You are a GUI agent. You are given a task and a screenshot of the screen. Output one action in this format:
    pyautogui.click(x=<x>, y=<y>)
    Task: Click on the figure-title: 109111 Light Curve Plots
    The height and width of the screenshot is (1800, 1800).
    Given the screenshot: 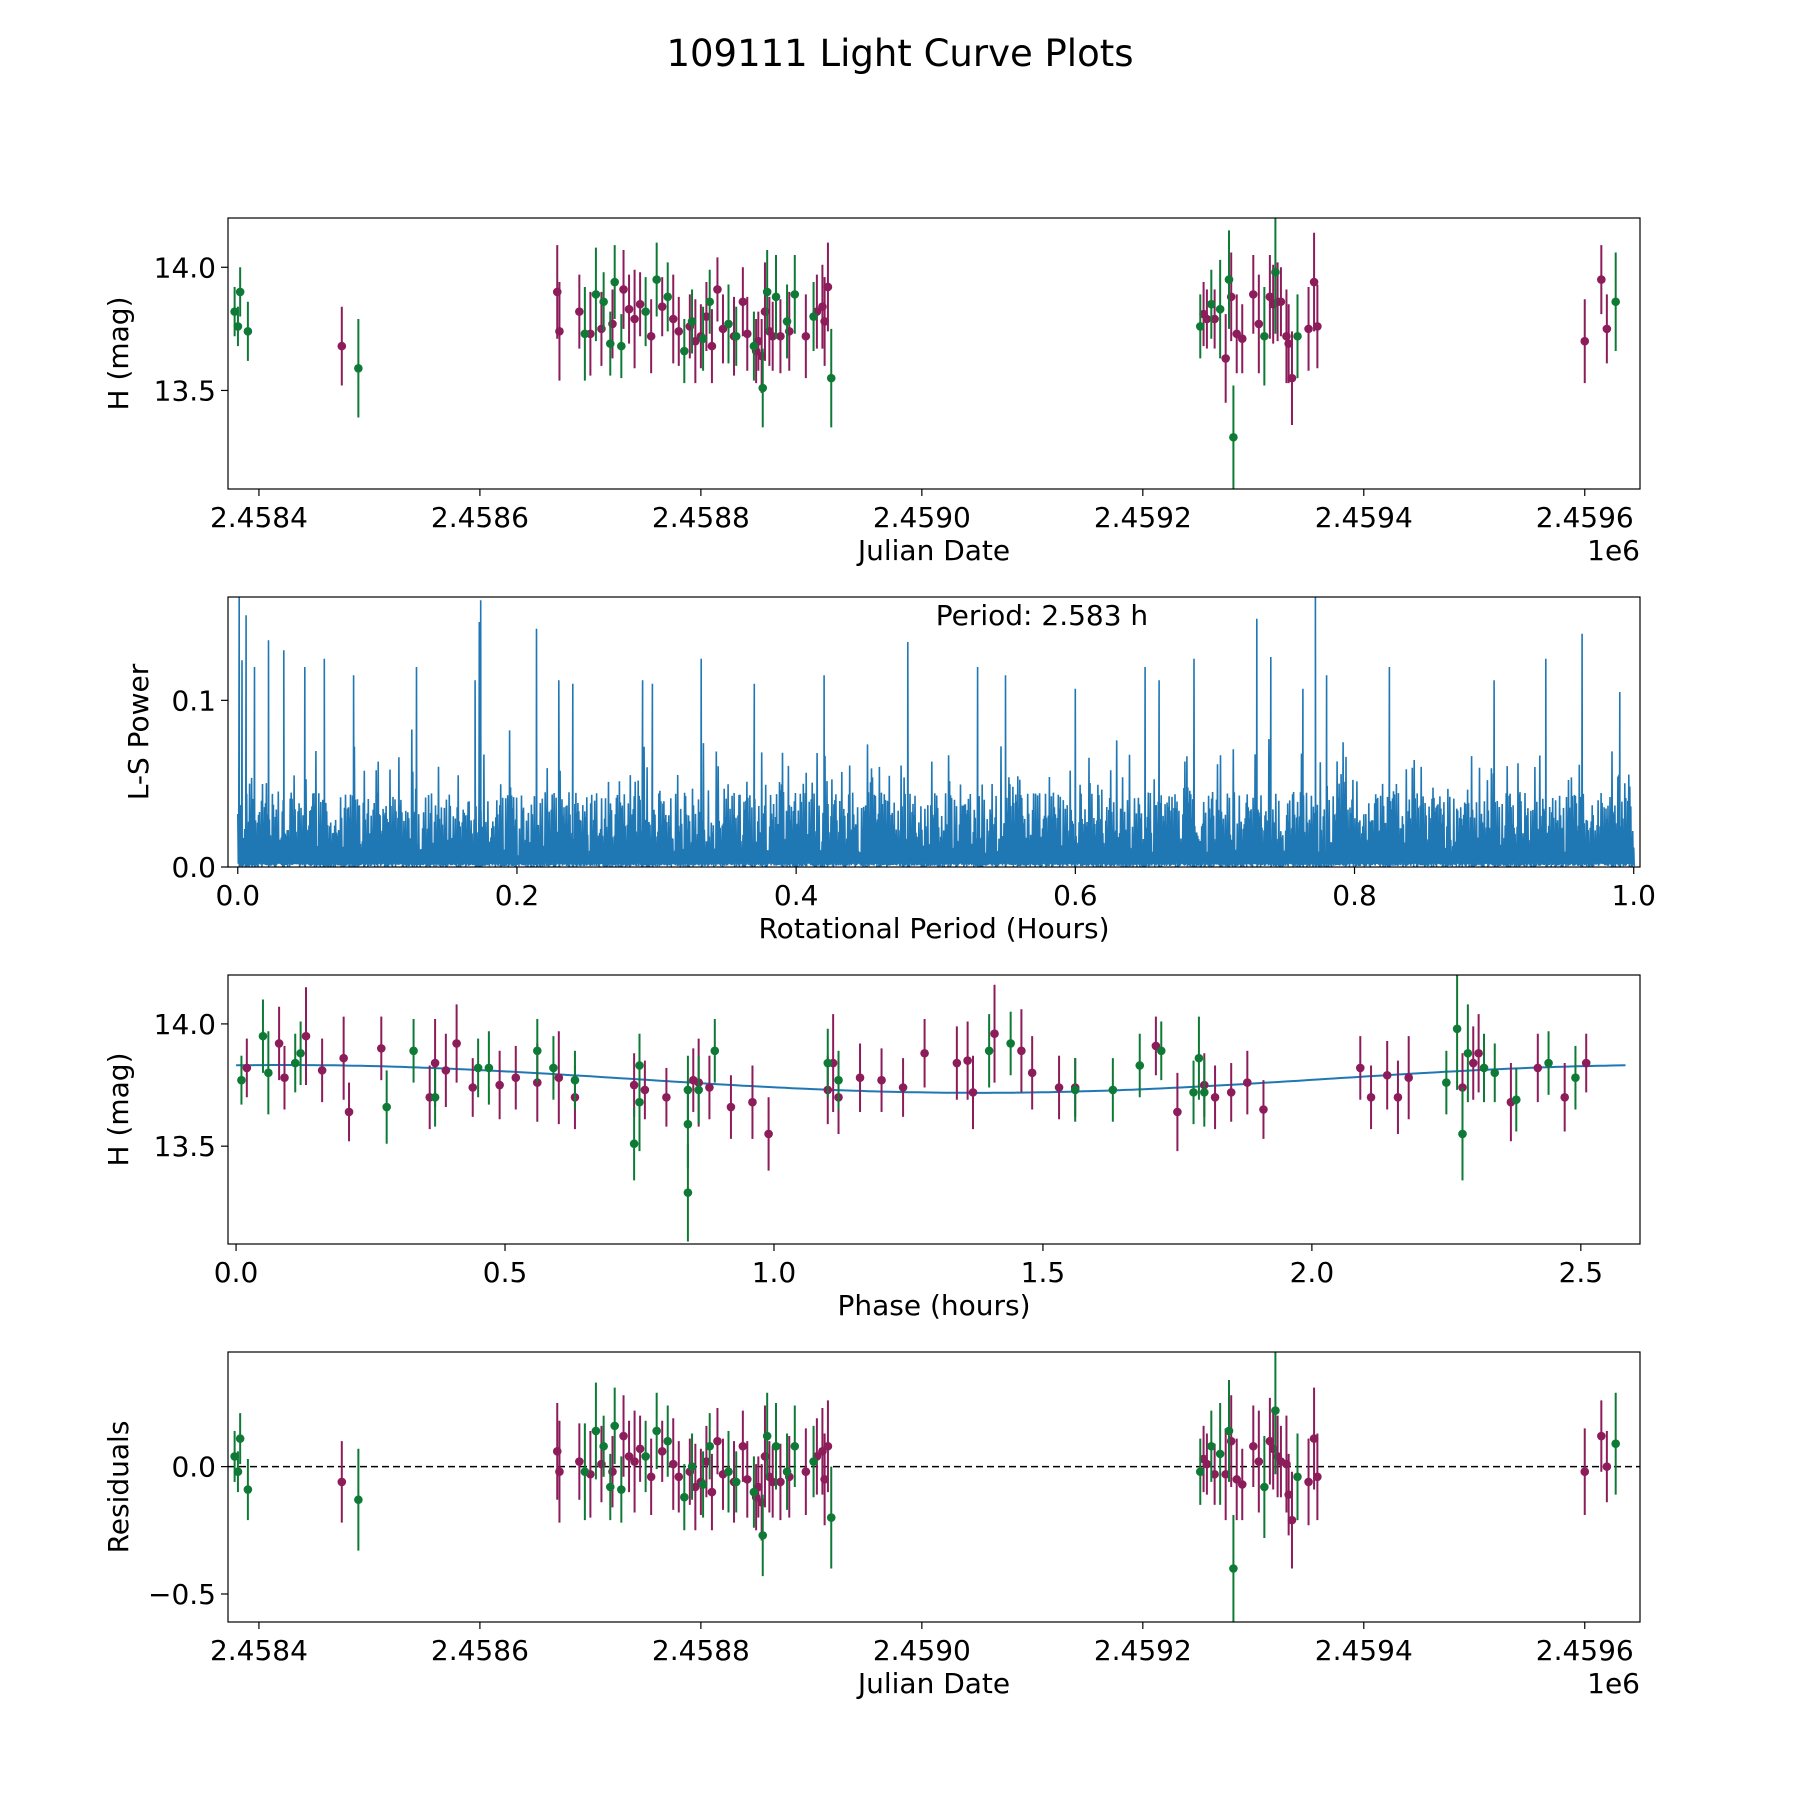 What is the action you would take?
    pyautogui.click(x=899, y=53)
    